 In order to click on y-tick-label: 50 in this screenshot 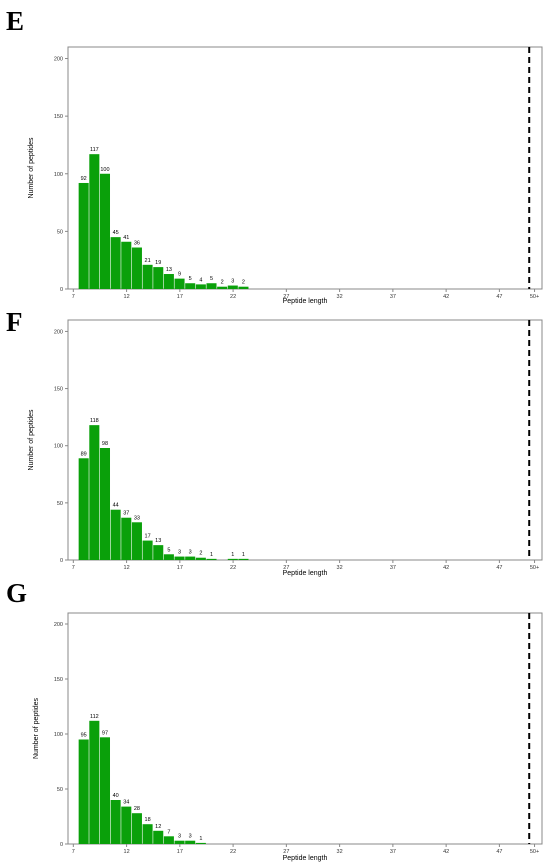, I will do `click(60, 790)`.